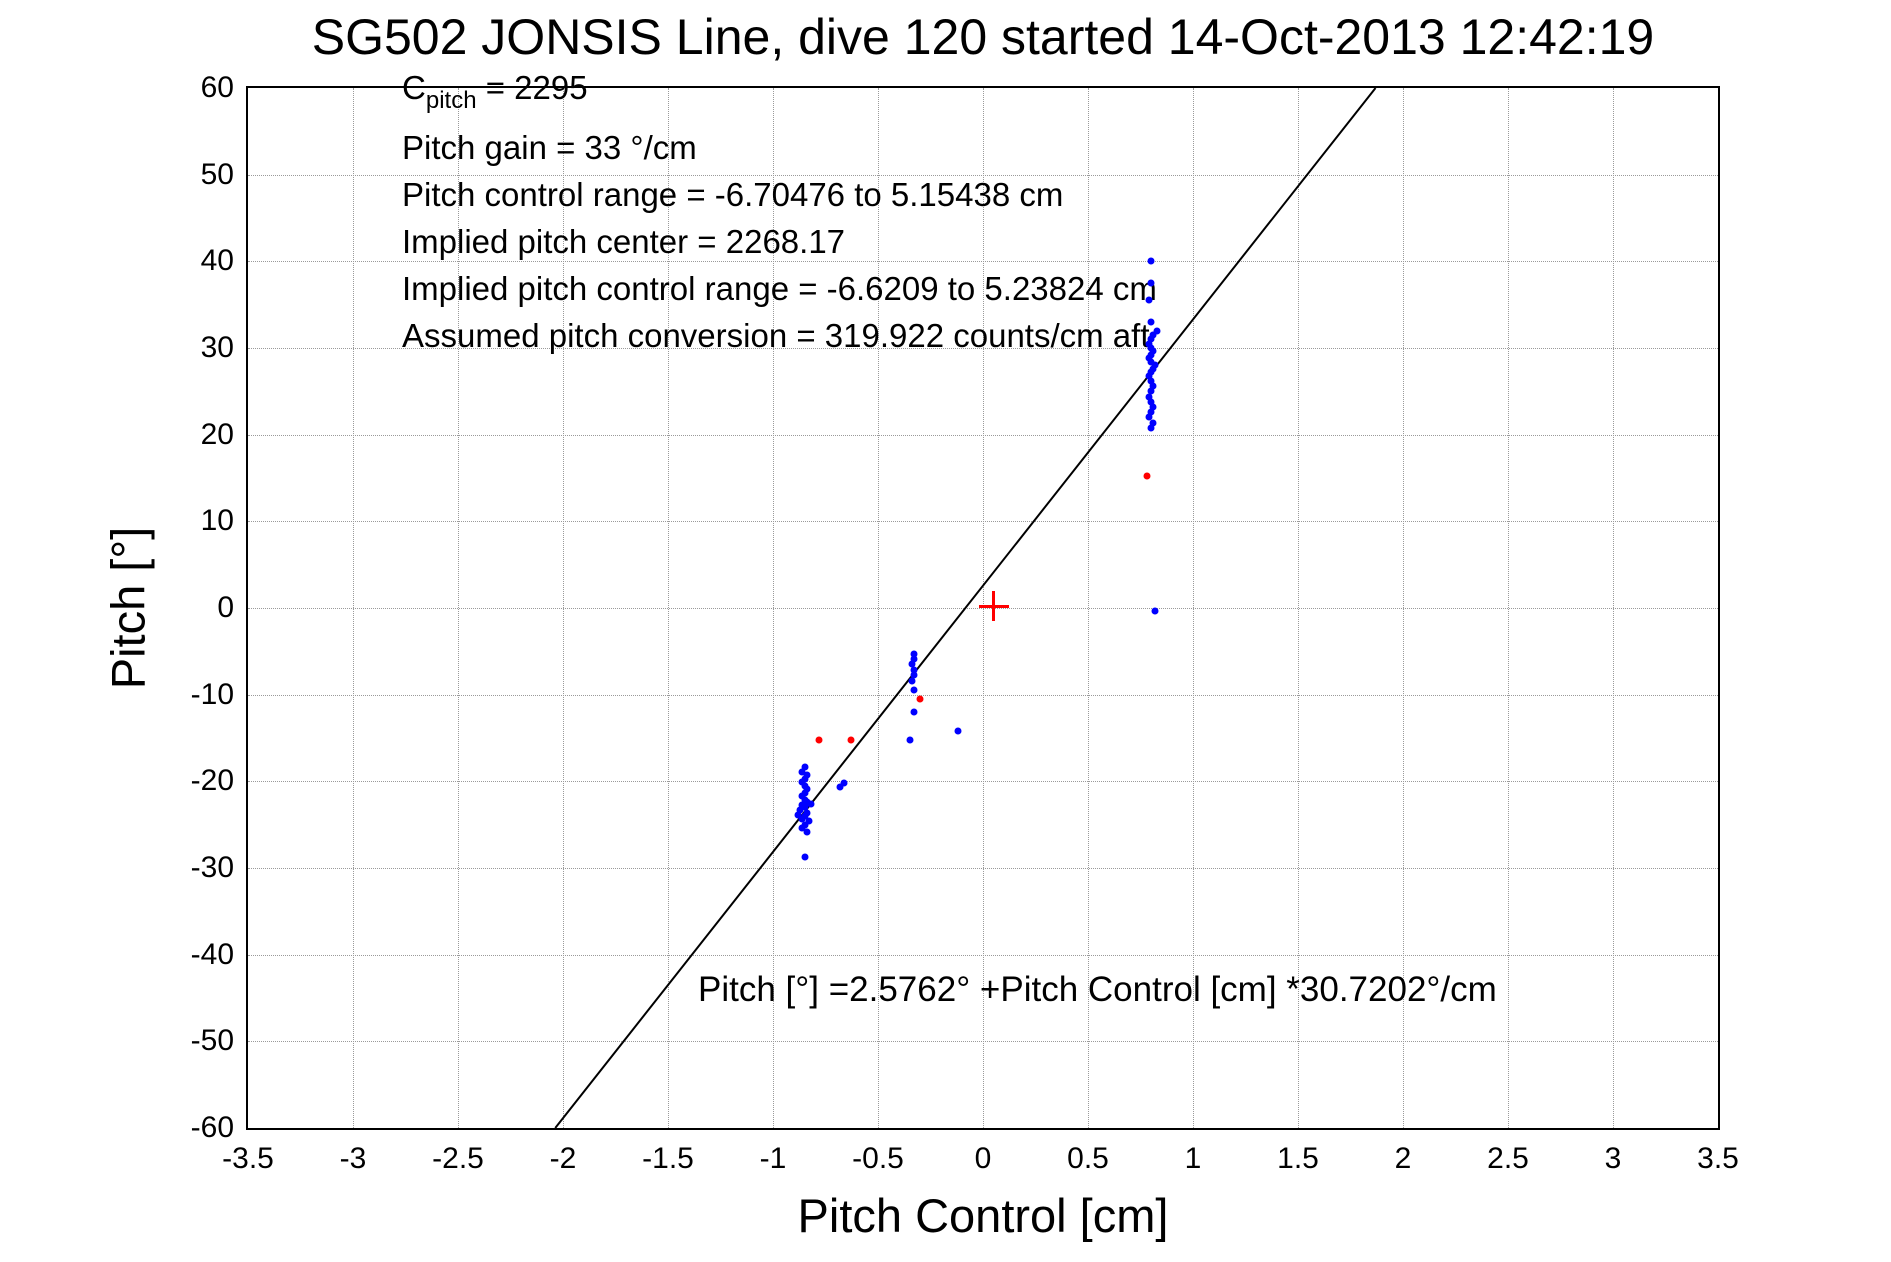  I want to click on x-axis-label: Pitch Control [cm], so click(983, 1215).